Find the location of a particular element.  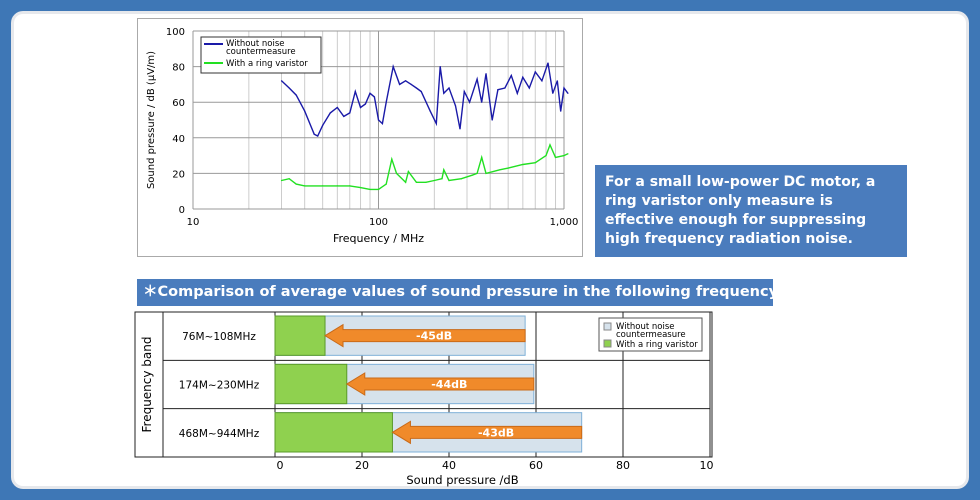

legend-label: Without noise is located at coordinates (255, 44).